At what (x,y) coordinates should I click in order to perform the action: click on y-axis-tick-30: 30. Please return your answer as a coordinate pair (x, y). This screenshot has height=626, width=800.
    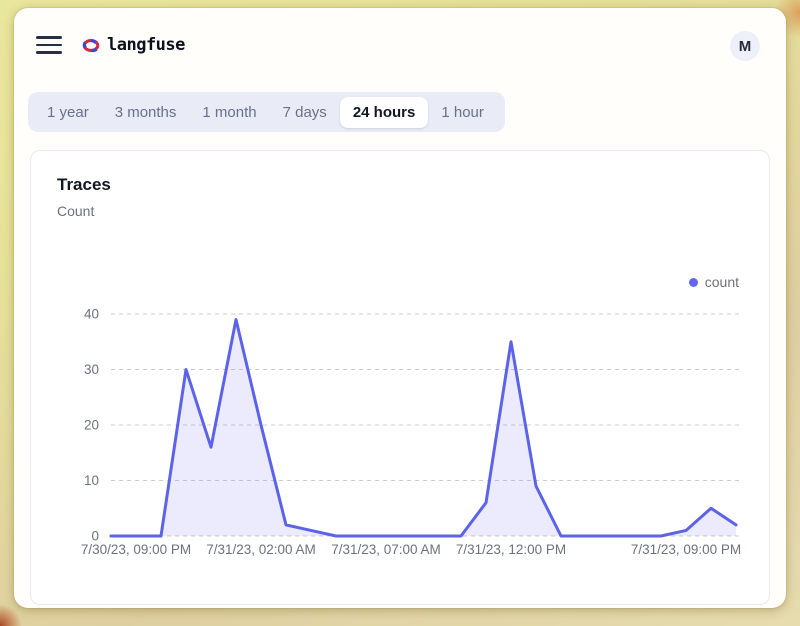
    Looking at the image, I should click on (91, 369).